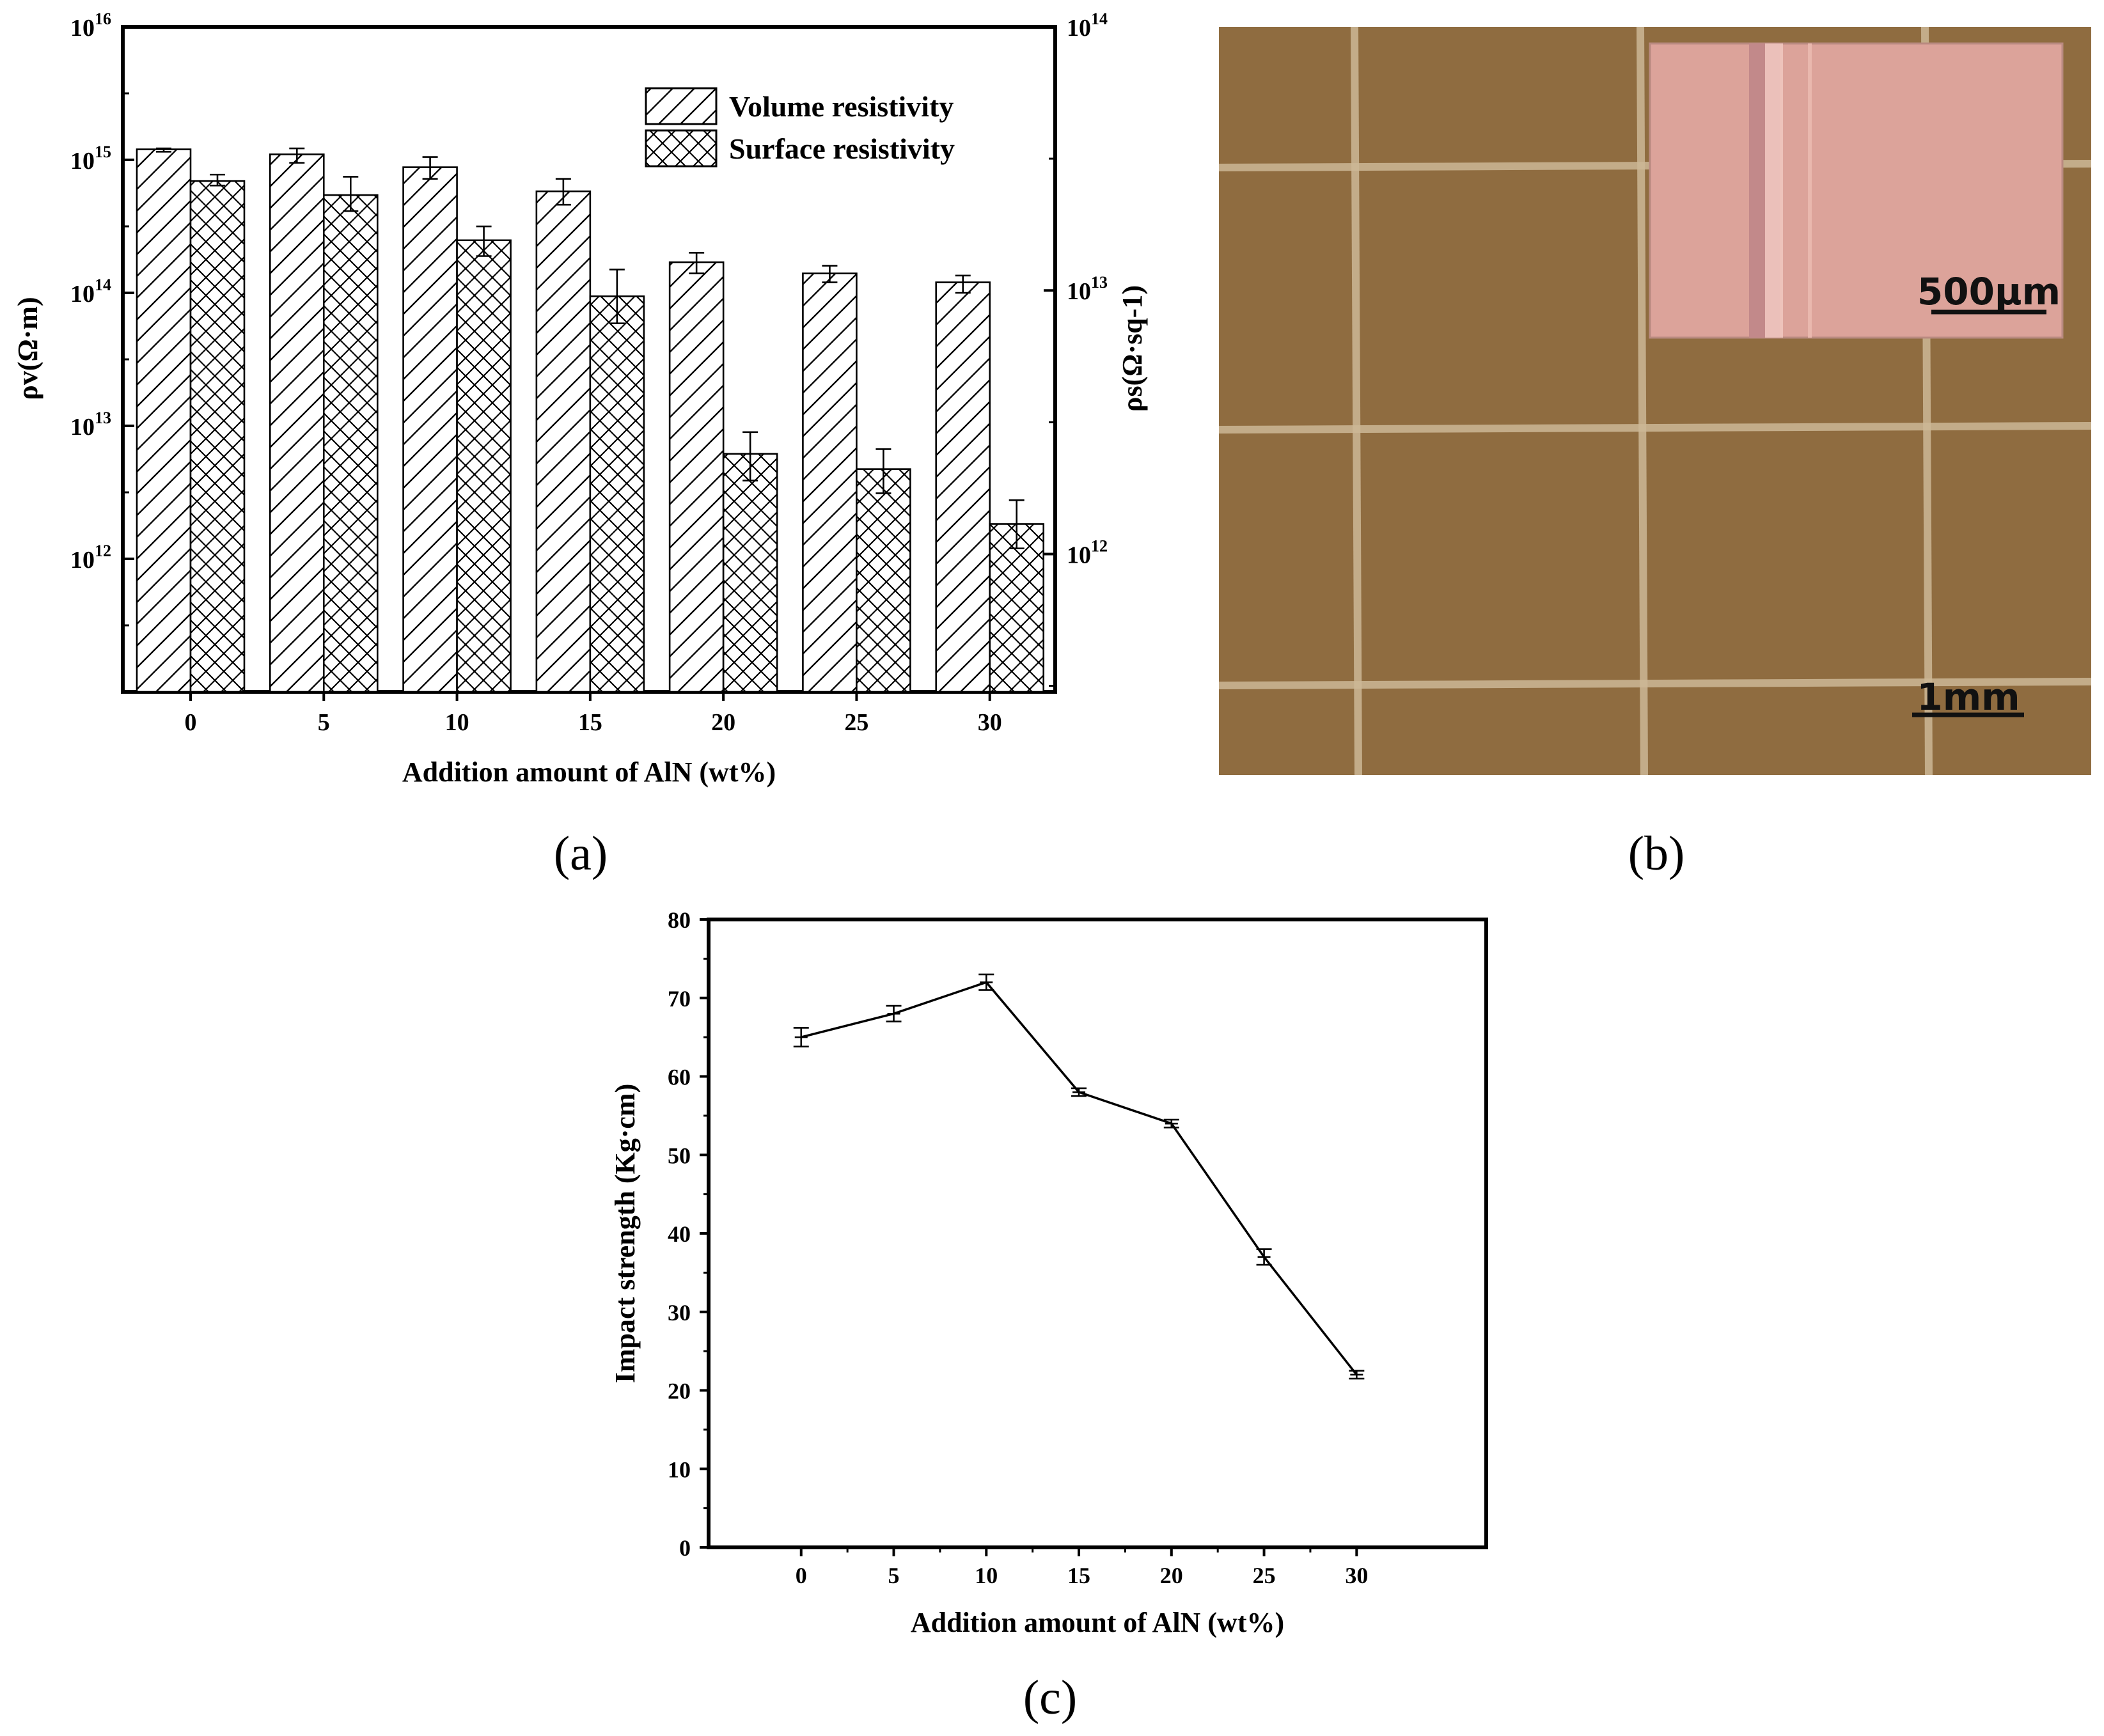 This screenshot has height=1736, width=2104. What do you see at coordinates (90, 425) in the screenshot?
I see `y-tick-label: 1013` at bounding box center [90, 425].